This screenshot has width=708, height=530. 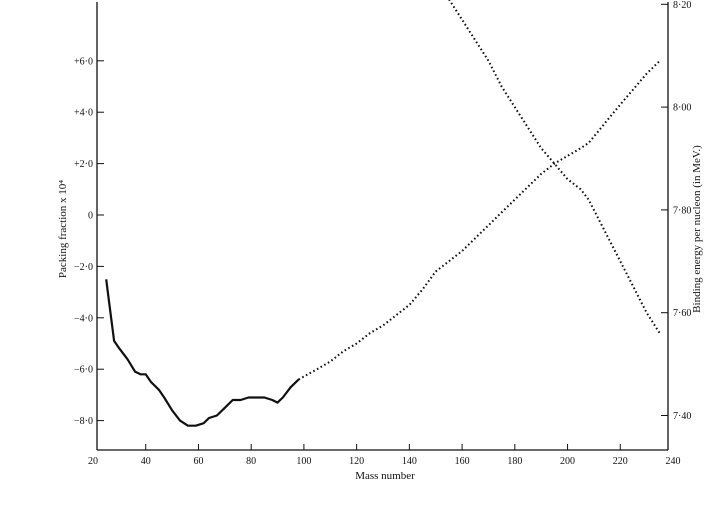 I want to click on x-axis-title: Mass number, so click(x=385, y=476).